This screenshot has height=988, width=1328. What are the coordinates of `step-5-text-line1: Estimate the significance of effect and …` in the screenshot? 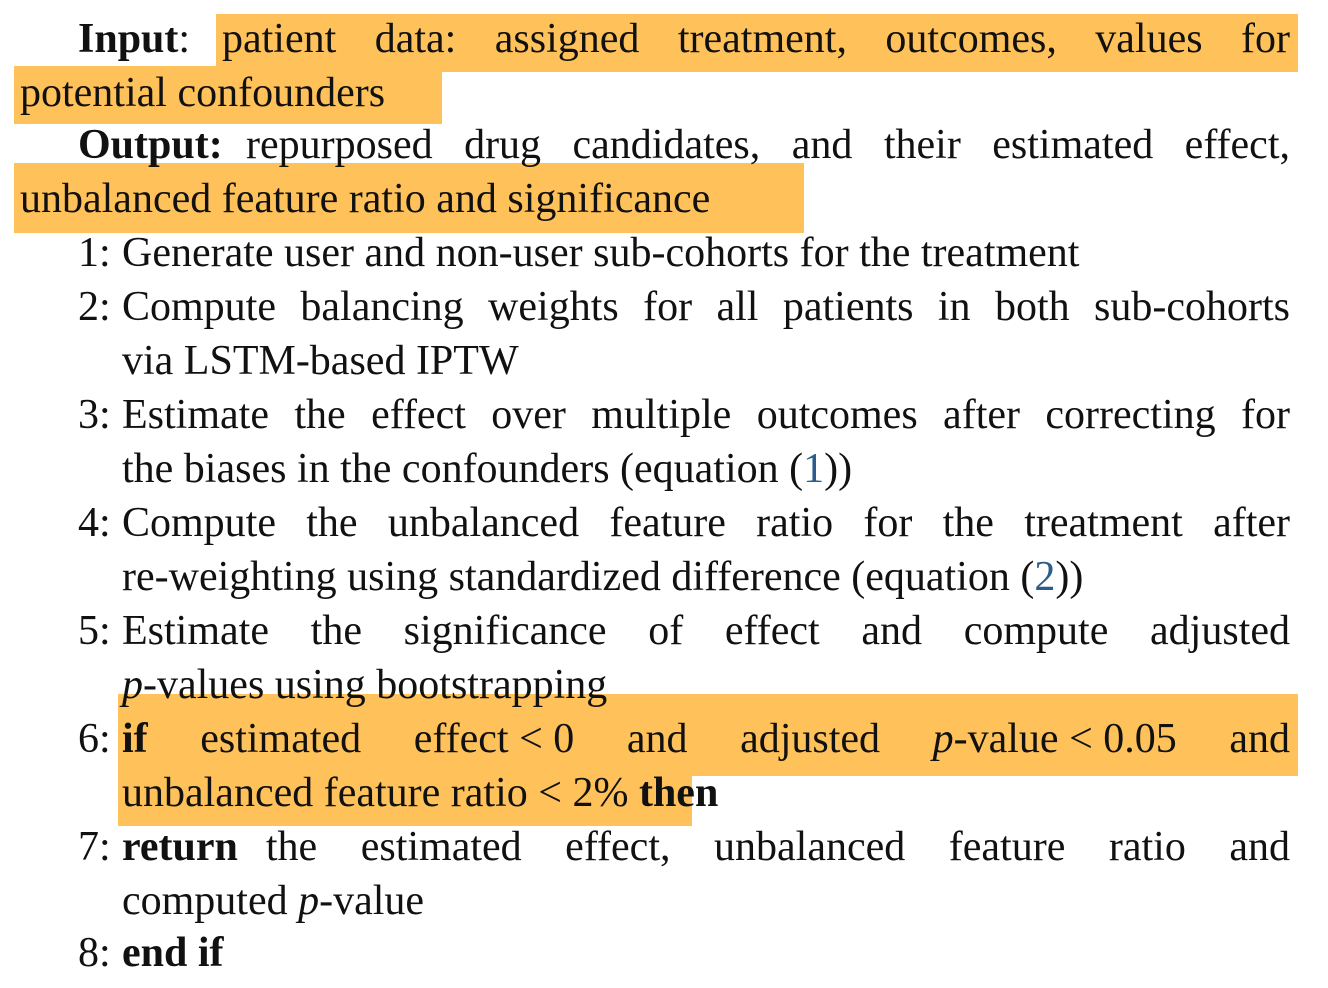 It's located at (706, 631).